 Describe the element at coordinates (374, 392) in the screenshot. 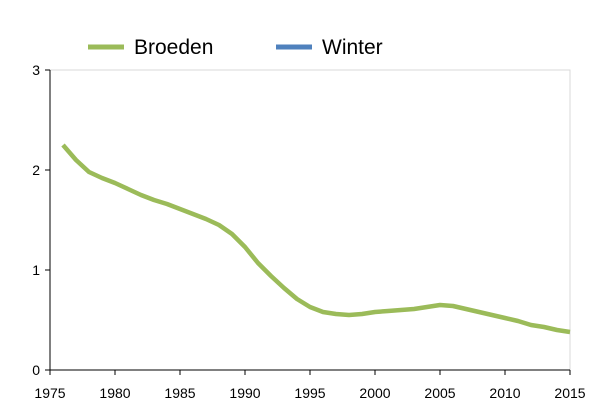

I see `x-tick-label: 2000` at that location.